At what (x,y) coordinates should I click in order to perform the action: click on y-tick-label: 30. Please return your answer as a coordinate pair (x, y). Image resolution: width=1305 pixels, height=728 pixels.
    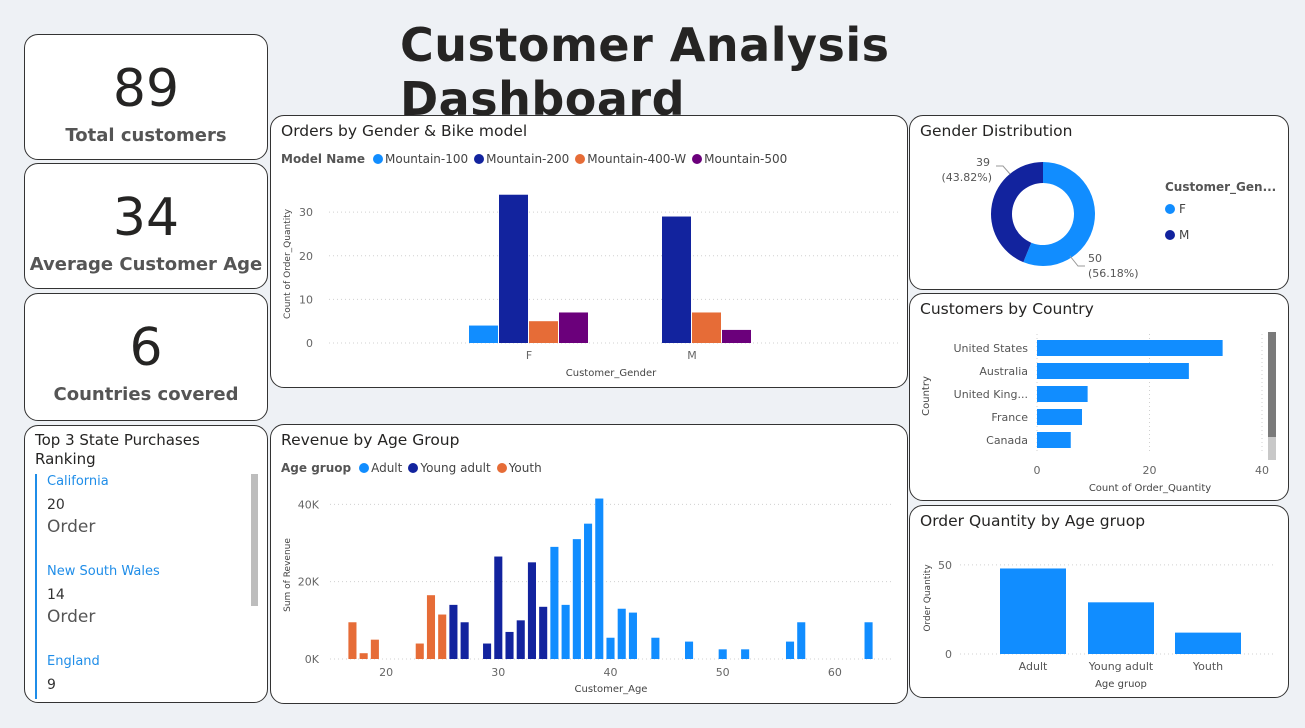
    Looking at the image, I should click on (306, 212).